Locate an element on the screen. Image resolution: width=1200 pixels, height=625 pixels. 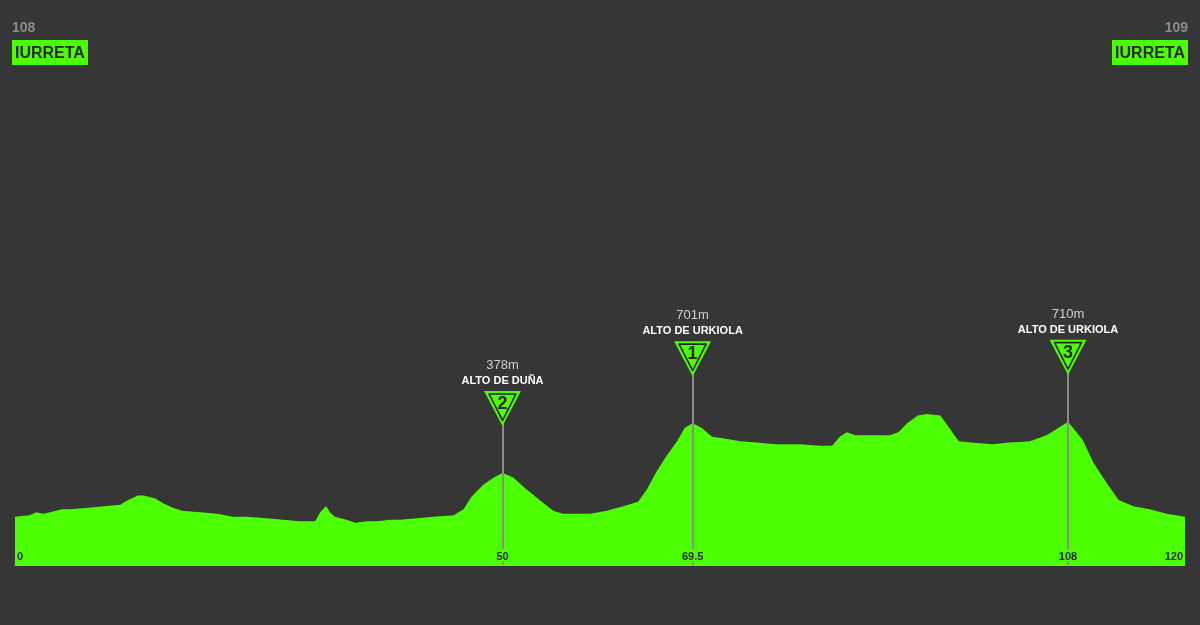
x-tick-label: 120 is located at coordinates (1173, 555).